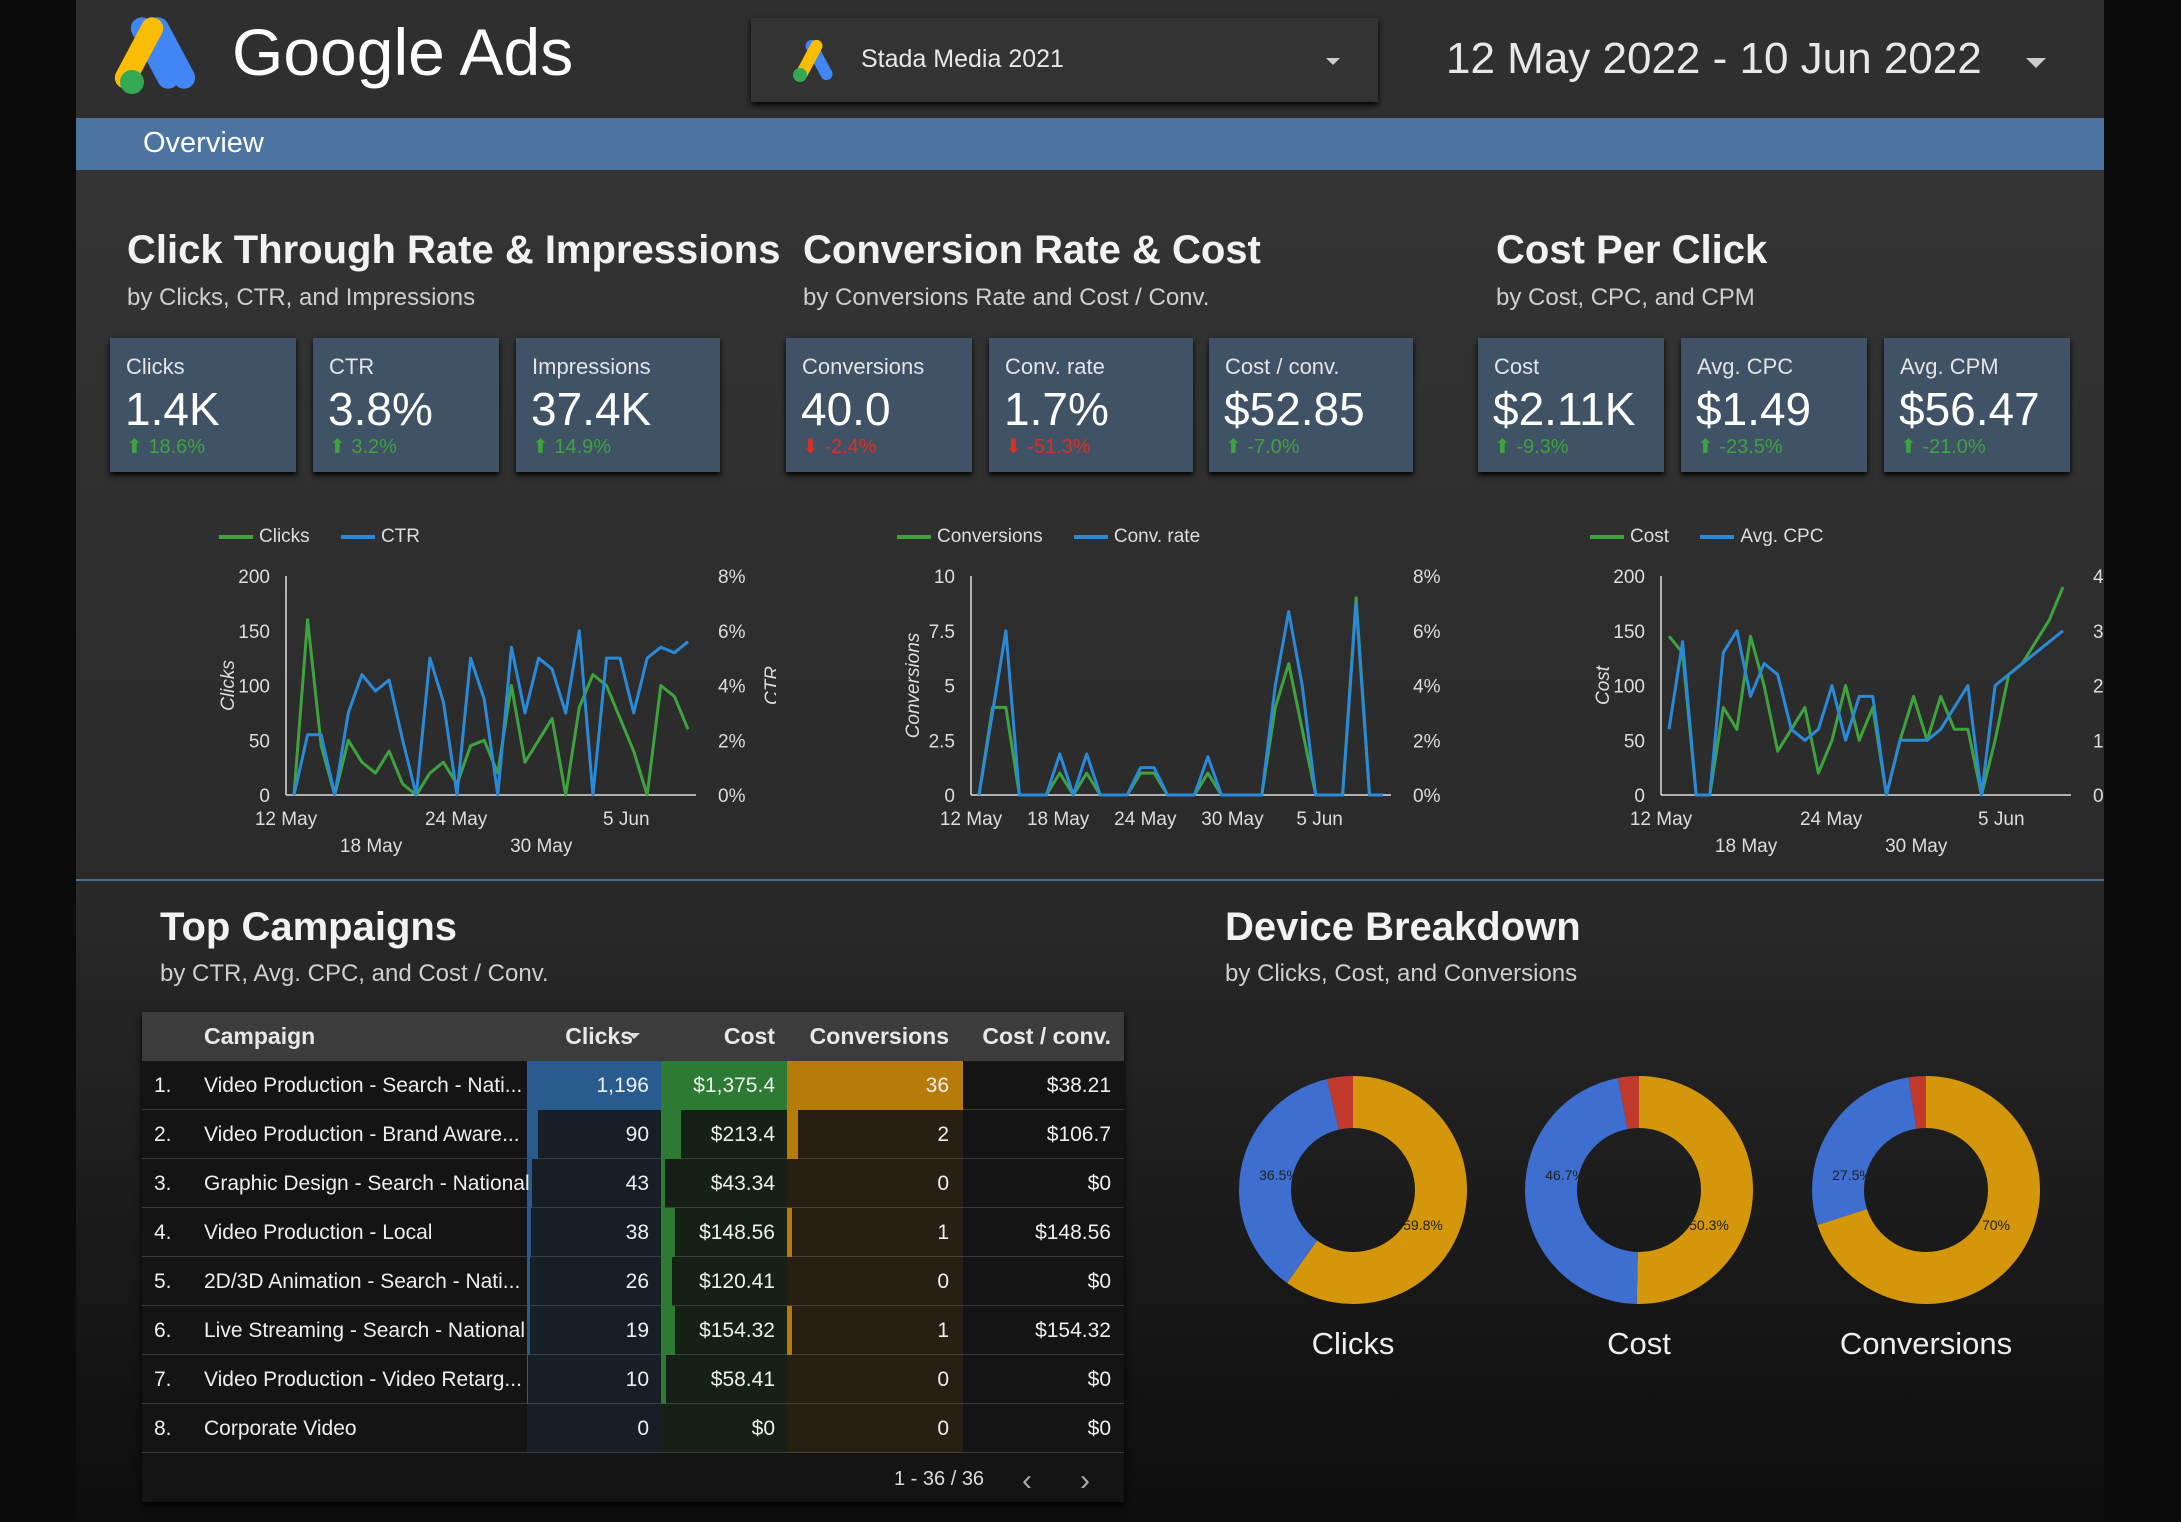  Describe the element at coordinates (939, 1479) in the screenshot. I see `pager-text: 1 - 36 / 36` at that location.